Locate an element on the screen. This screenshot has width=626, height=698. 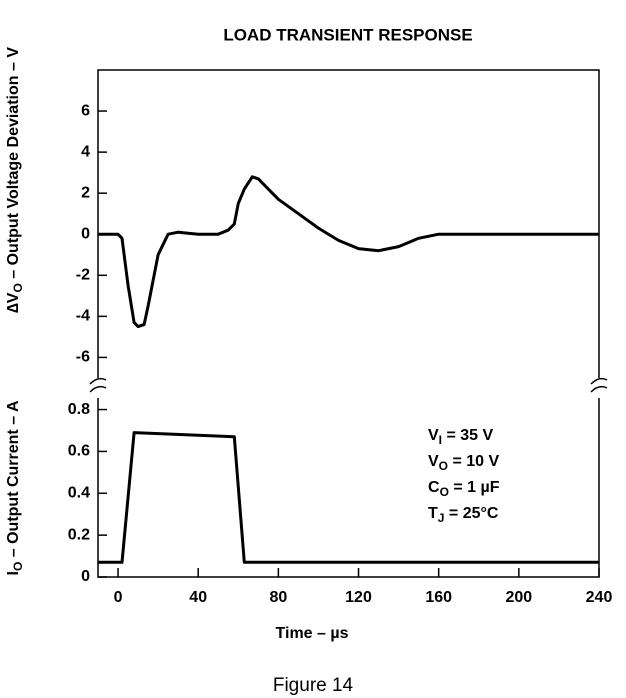
y-axis-label-part: ∆V is located at coordinates (13, 302).